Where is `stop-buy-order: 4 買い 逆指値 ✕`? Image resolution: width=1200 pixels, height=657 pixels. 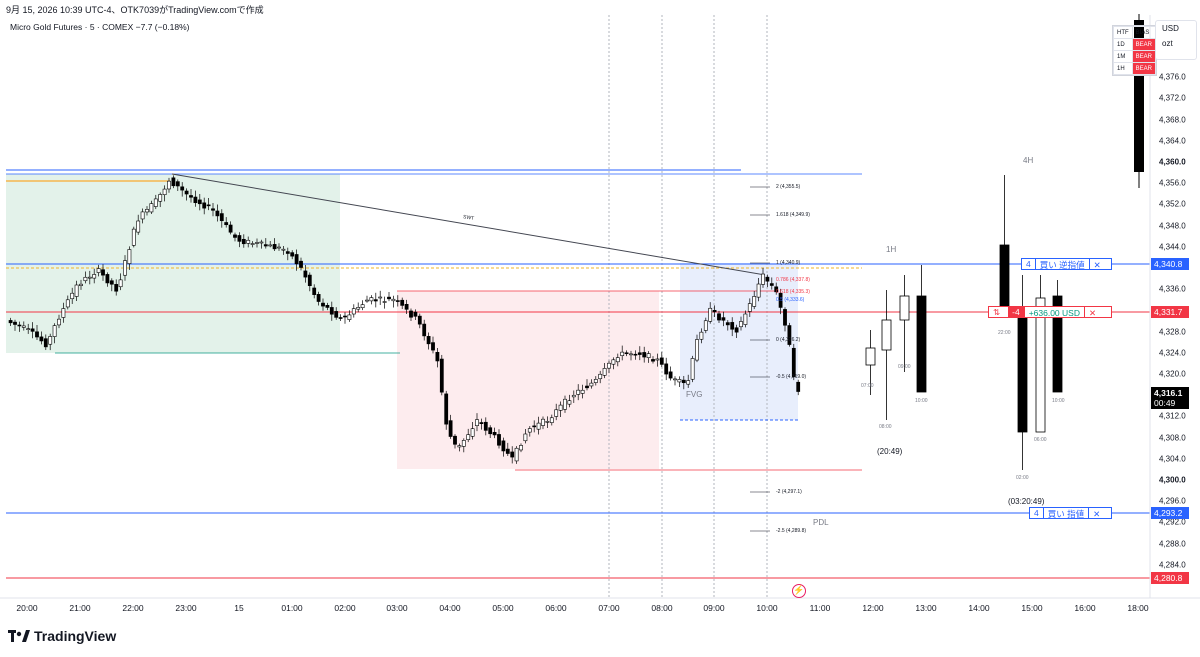
stop-buy-order: 4 買い 逆指値 ✕ is located at coordinates (1066, 264).